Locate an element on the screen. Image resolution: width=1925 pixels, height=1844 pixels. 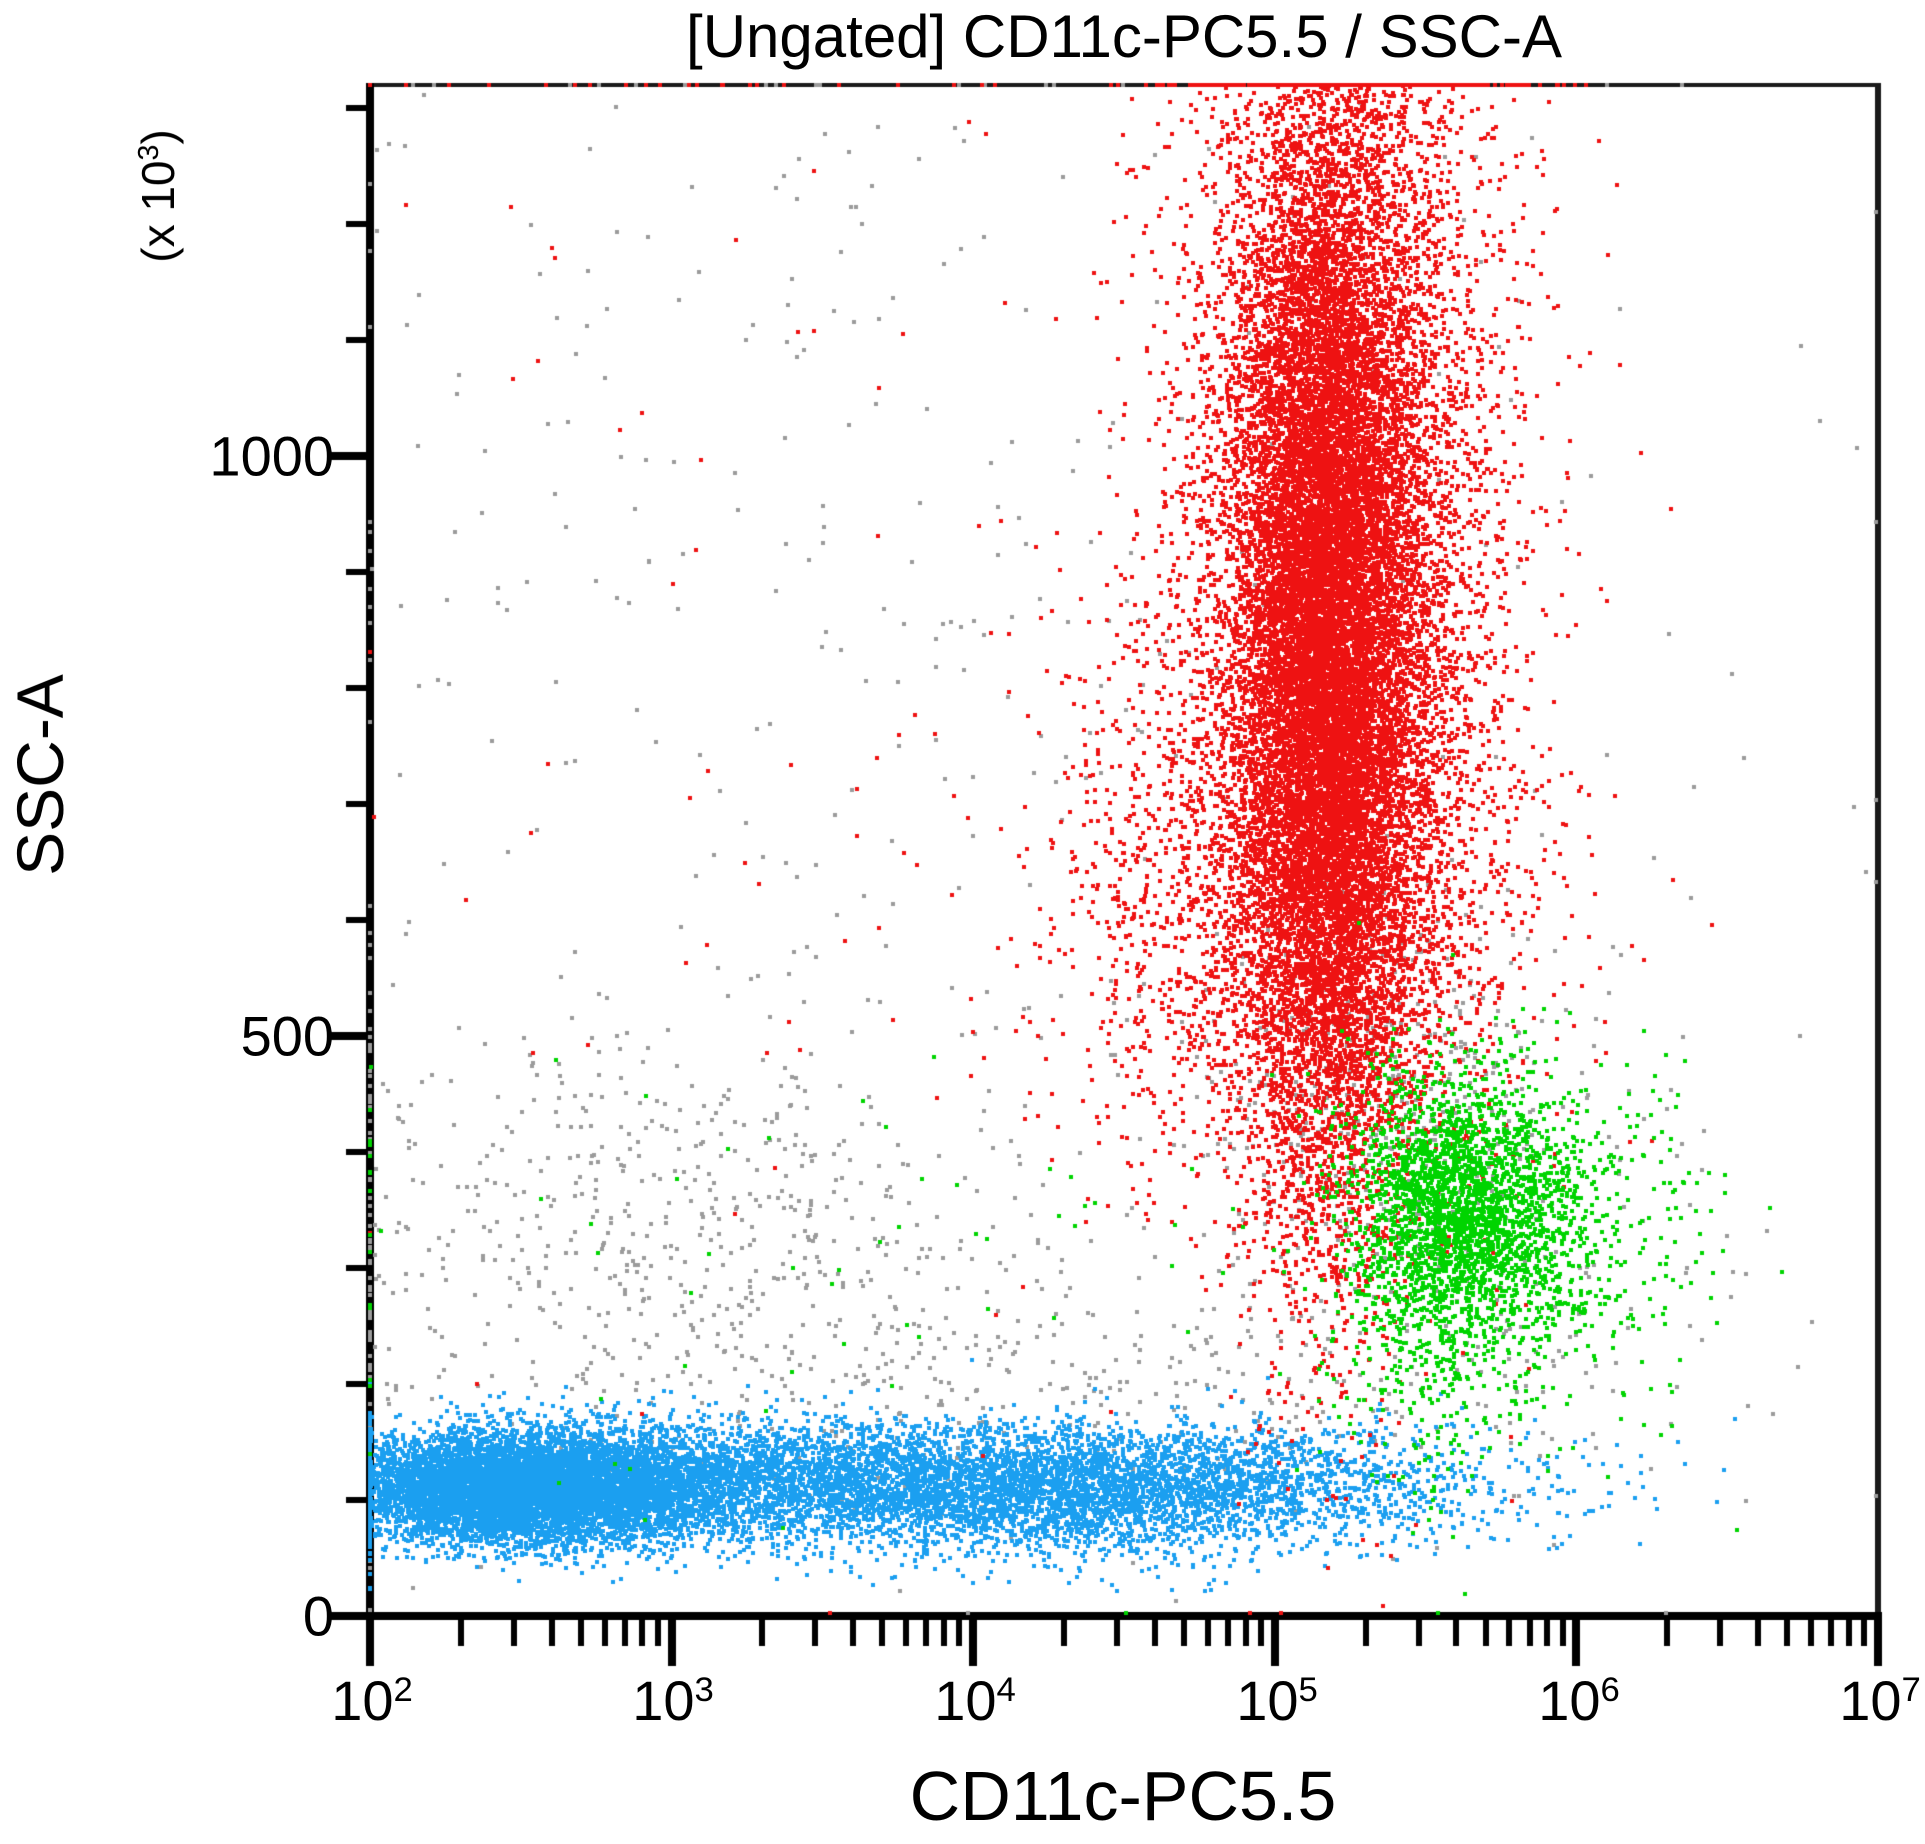
plot-title: [Ungated] CD11c-PC5.5 / SSC-A is located at coordinates (1124, 36).